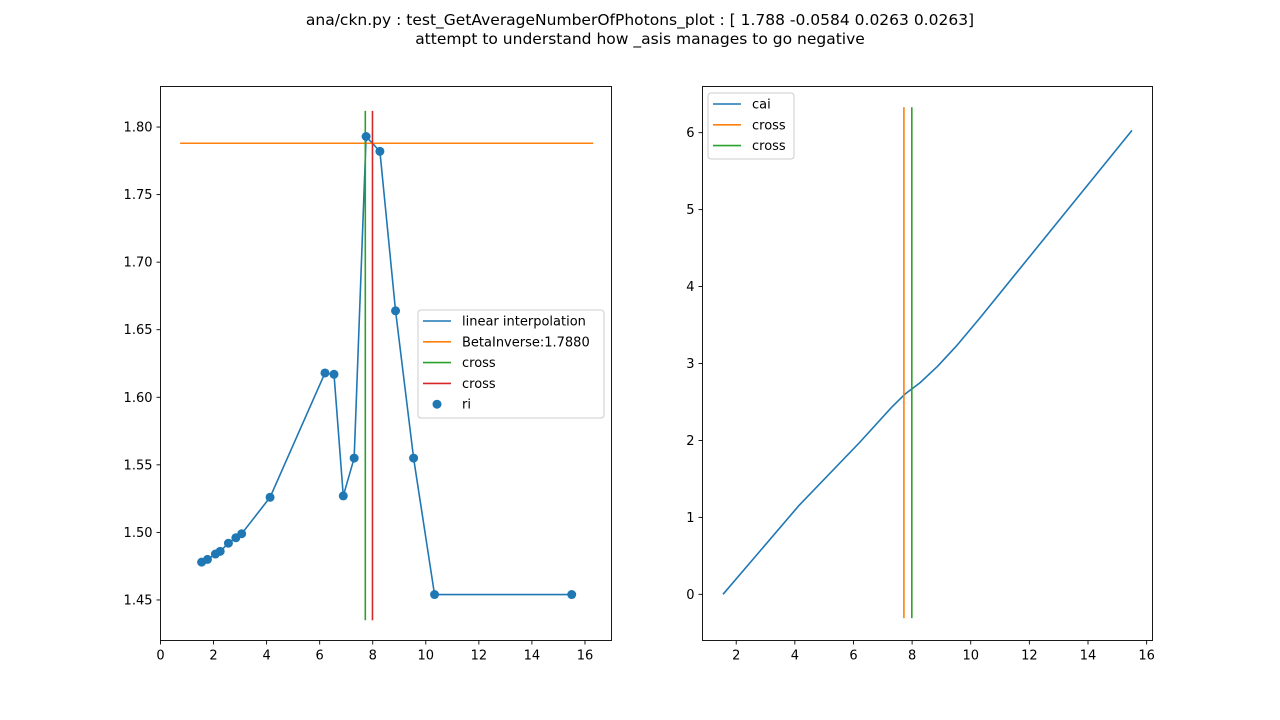  I want to click on y-tick-label: 1.55, so click(138, 465).